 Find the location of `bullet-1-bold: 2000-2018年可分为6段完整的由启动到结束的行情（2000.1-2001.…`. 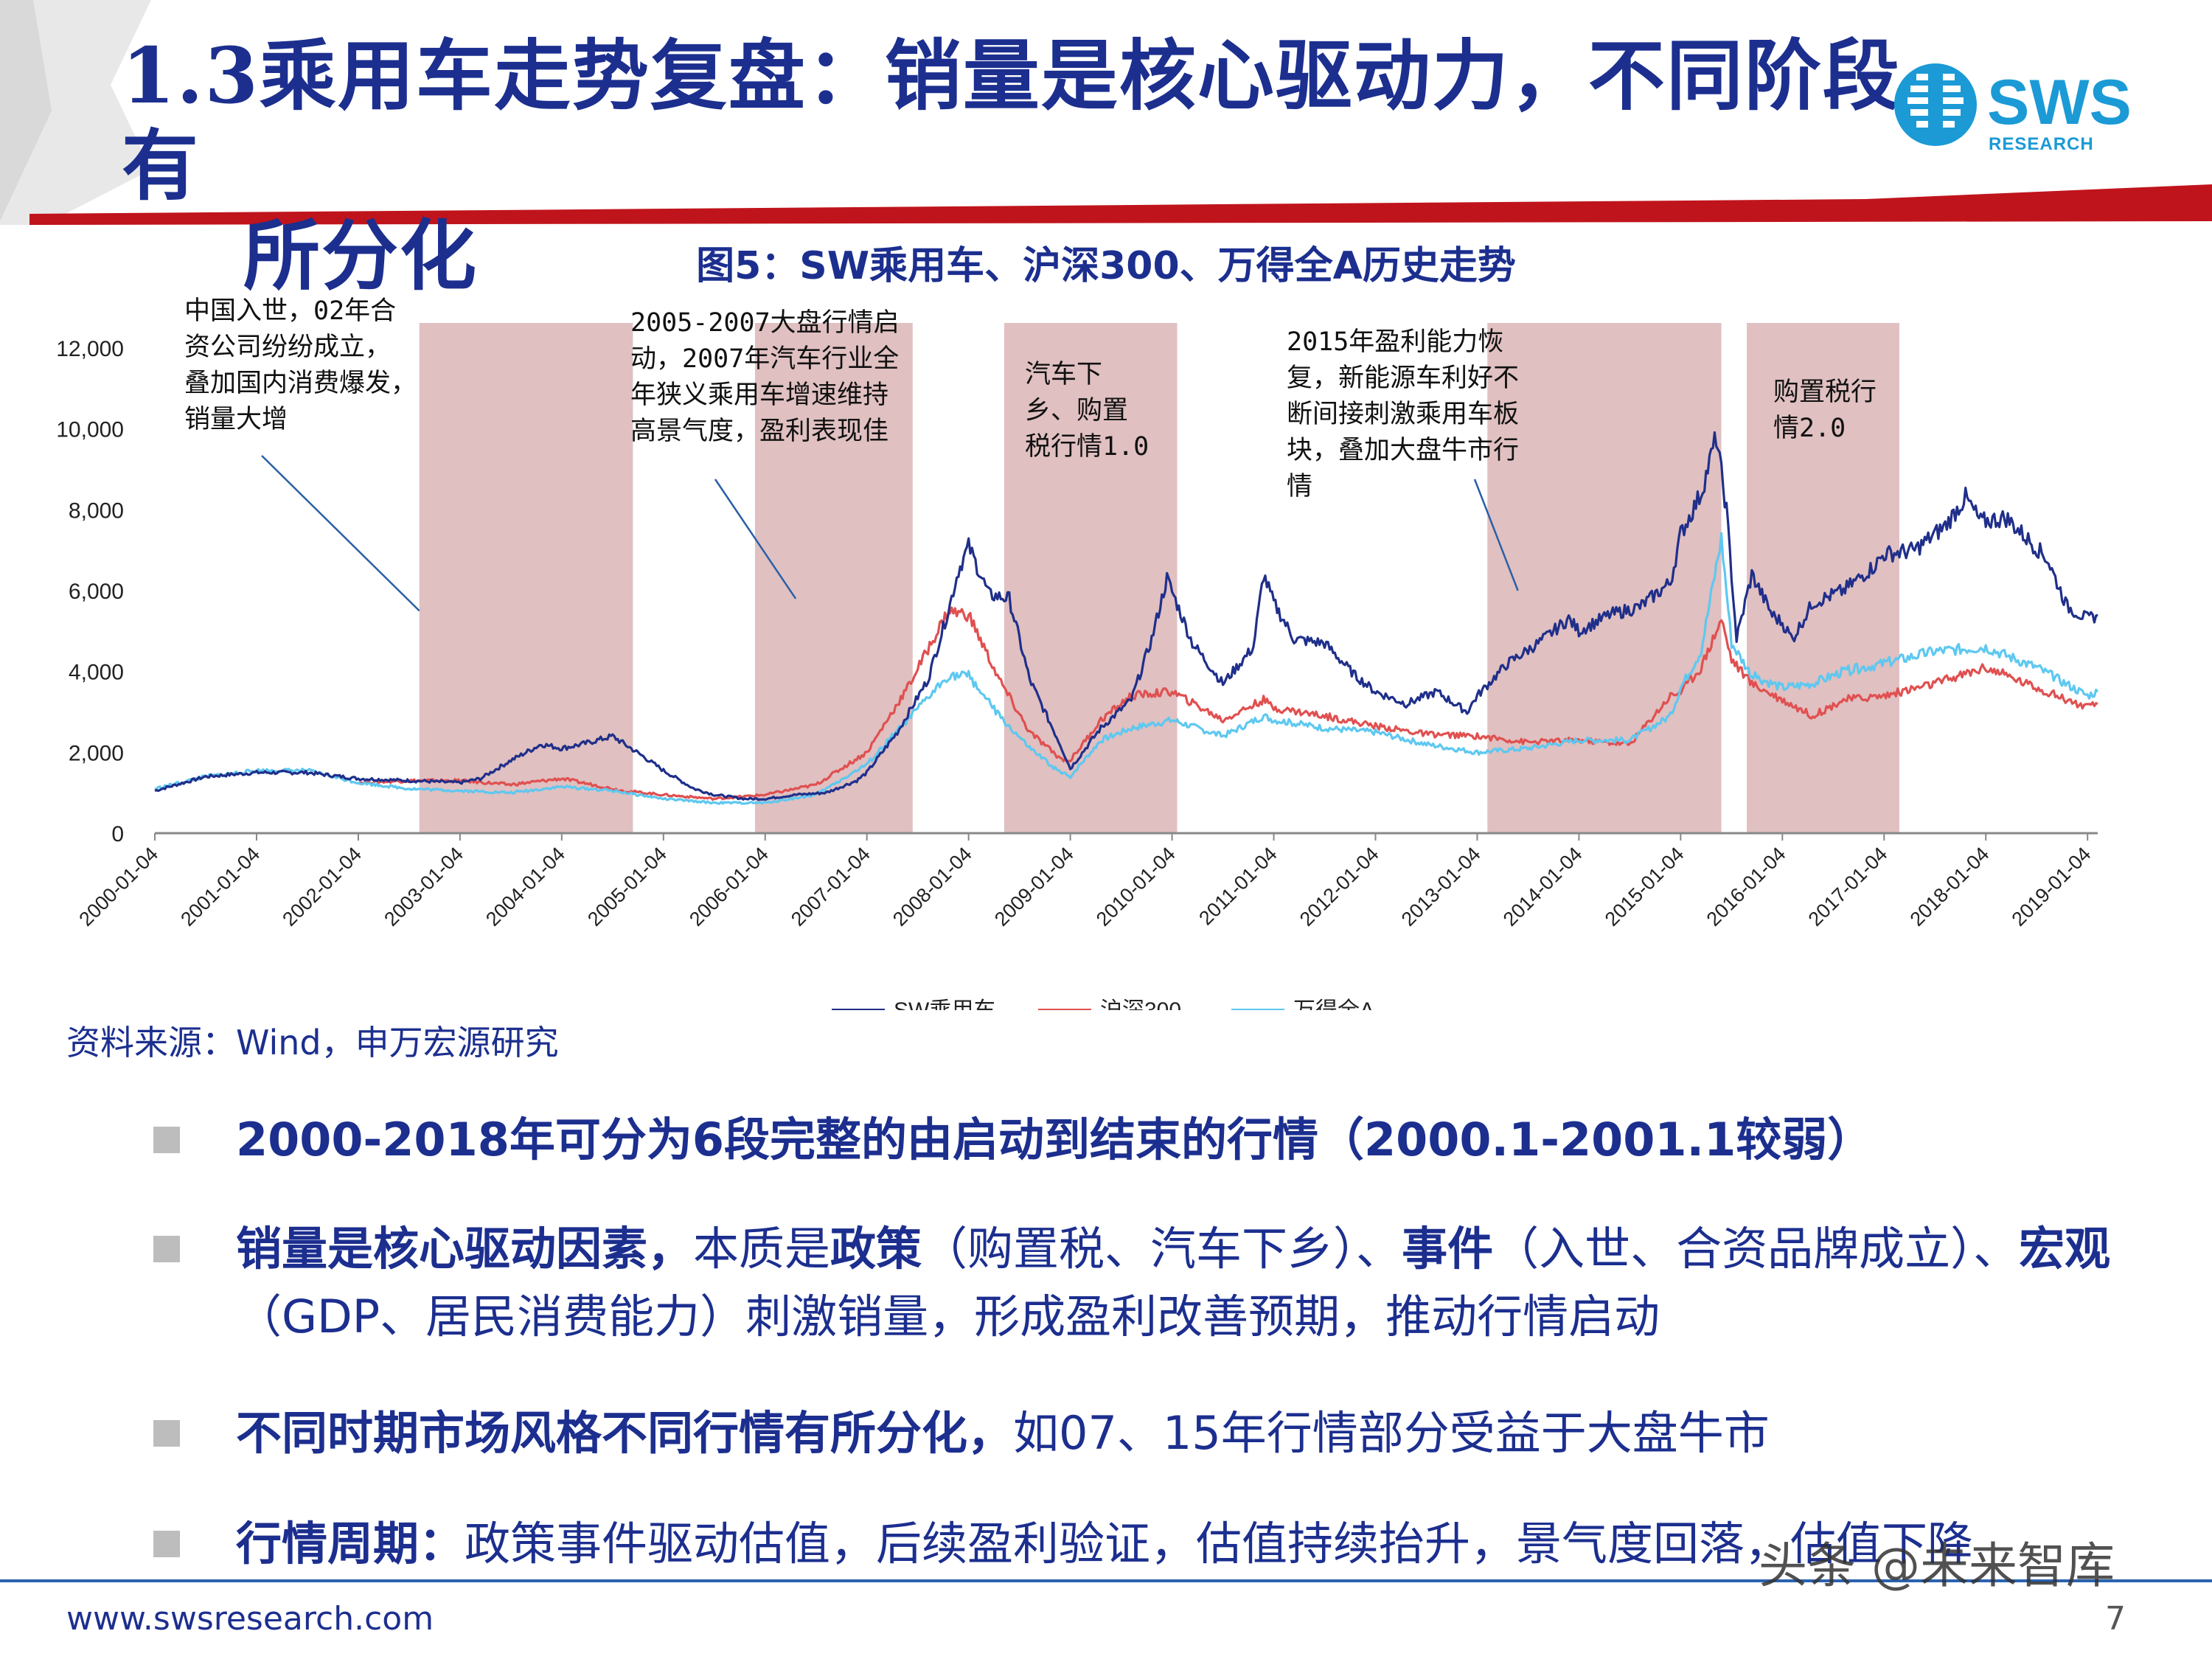

bullet-1-bold: 2000-2018年可分为6段完整的由启动到结束的行情（2000.1-2001.… is located at coordinates (1055, 1139).